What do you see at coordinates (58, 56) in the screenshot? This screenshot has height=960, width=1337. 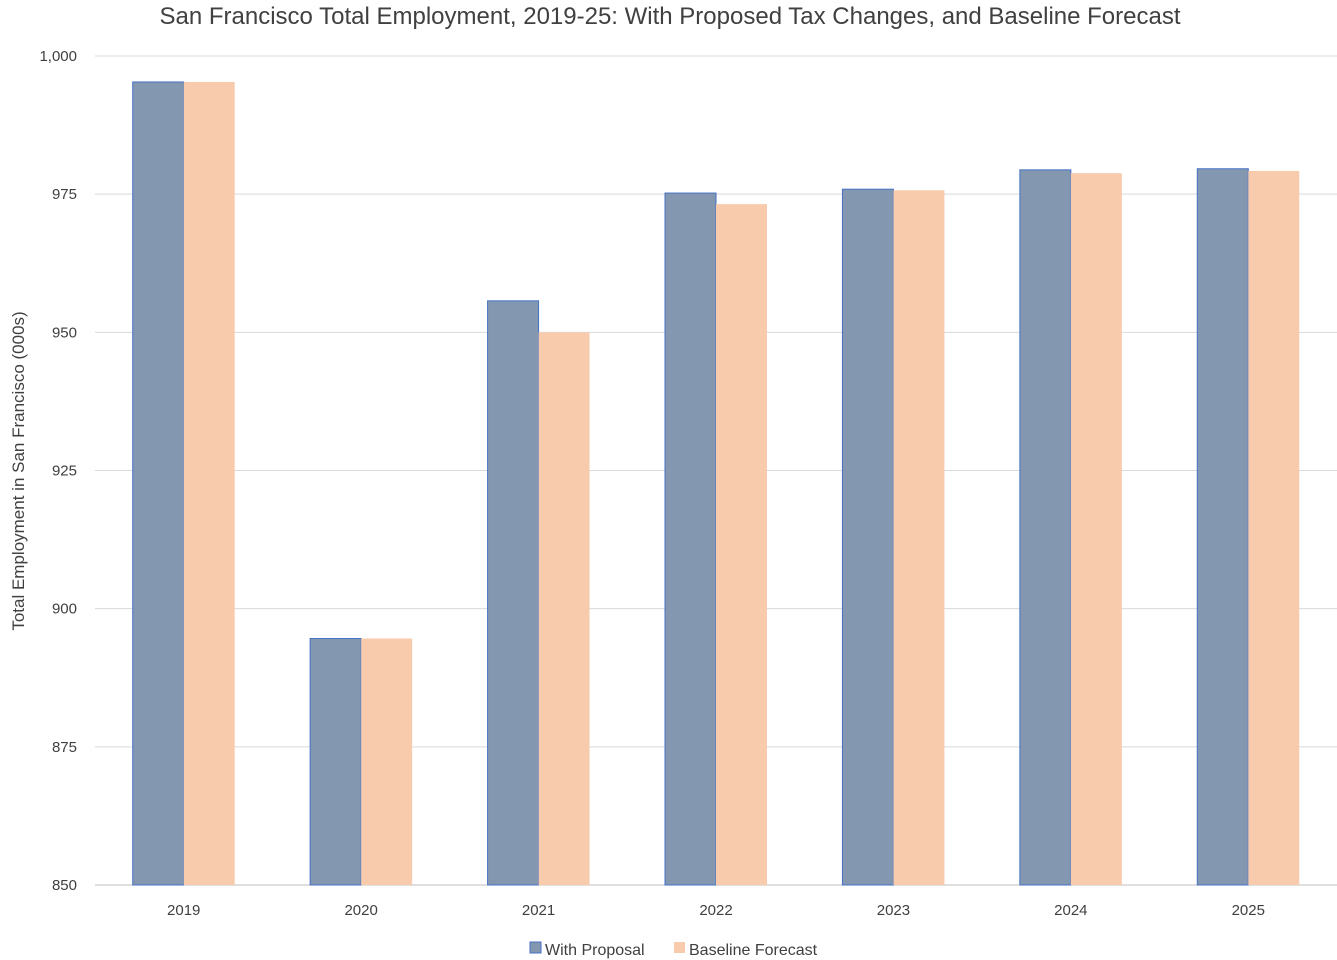 I see `y-tick-label: 1,000` at bounding box center [58, 56].